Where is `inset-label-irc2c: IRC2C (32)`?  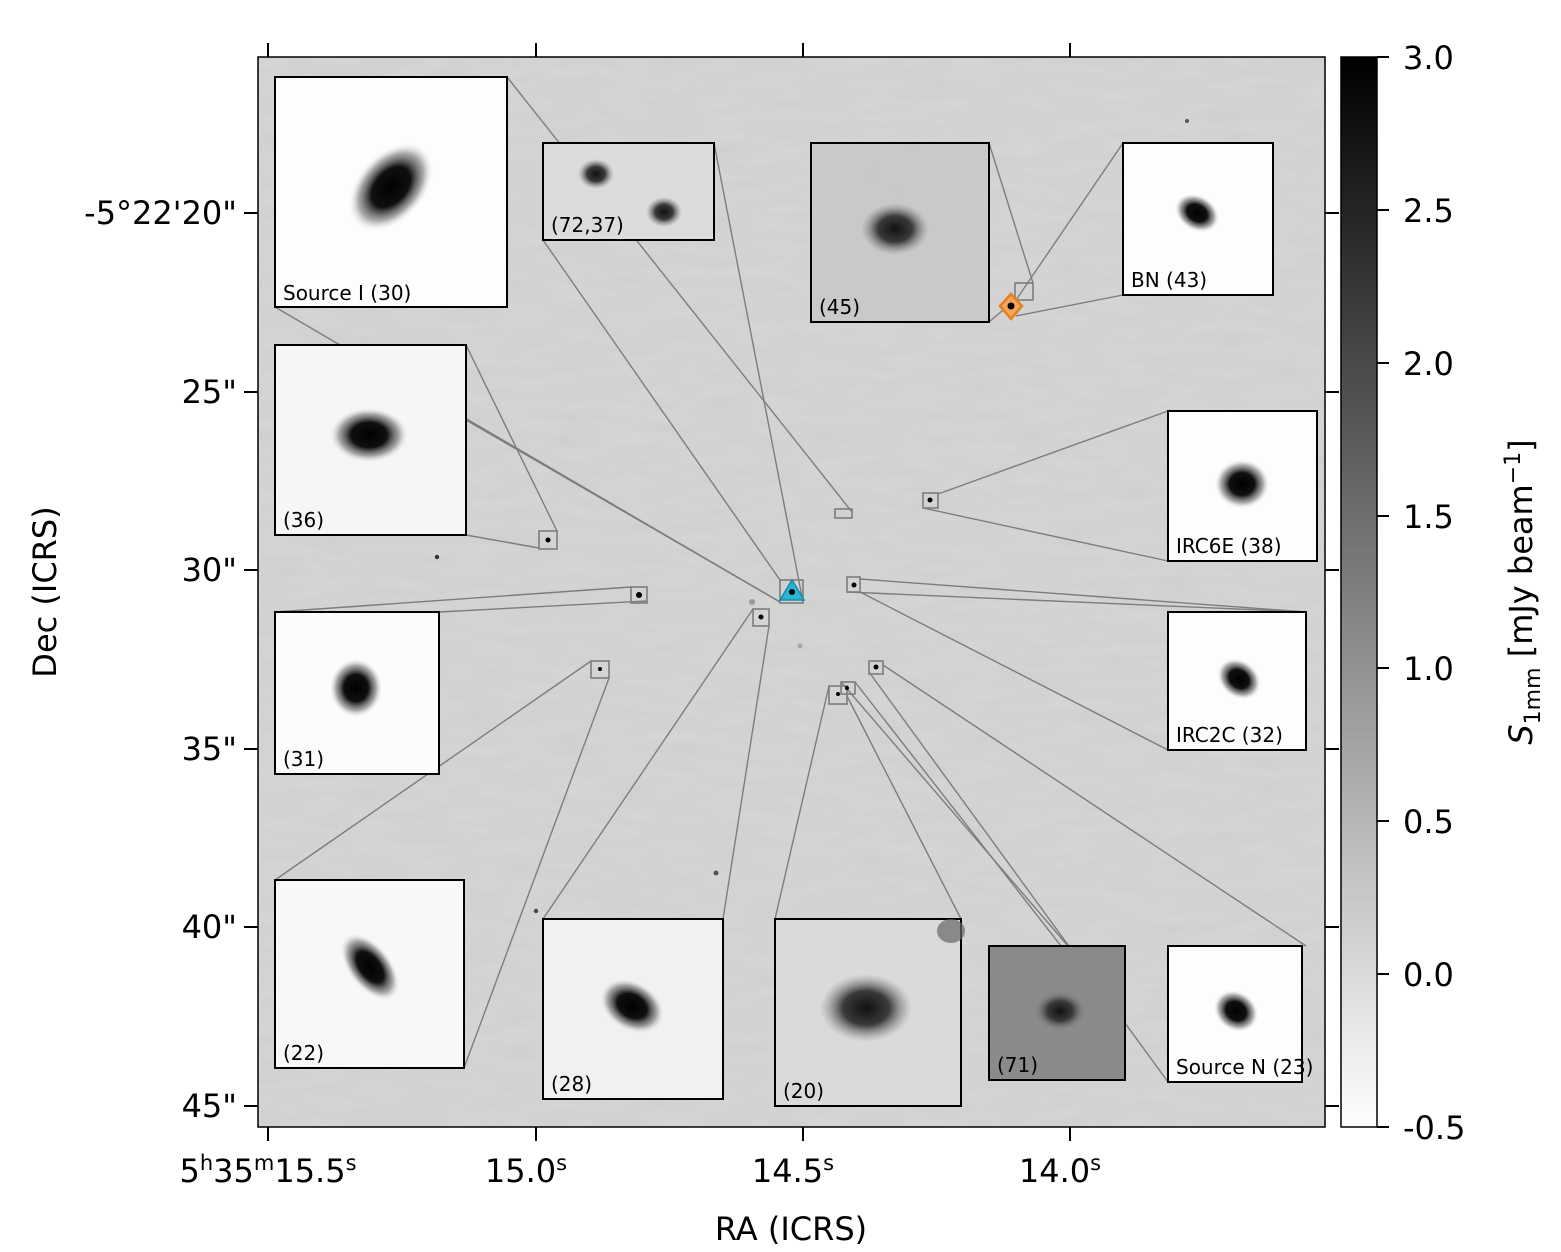 inset-label-irc2c: IRC2C (32) is located at coordinates (1229, 735).